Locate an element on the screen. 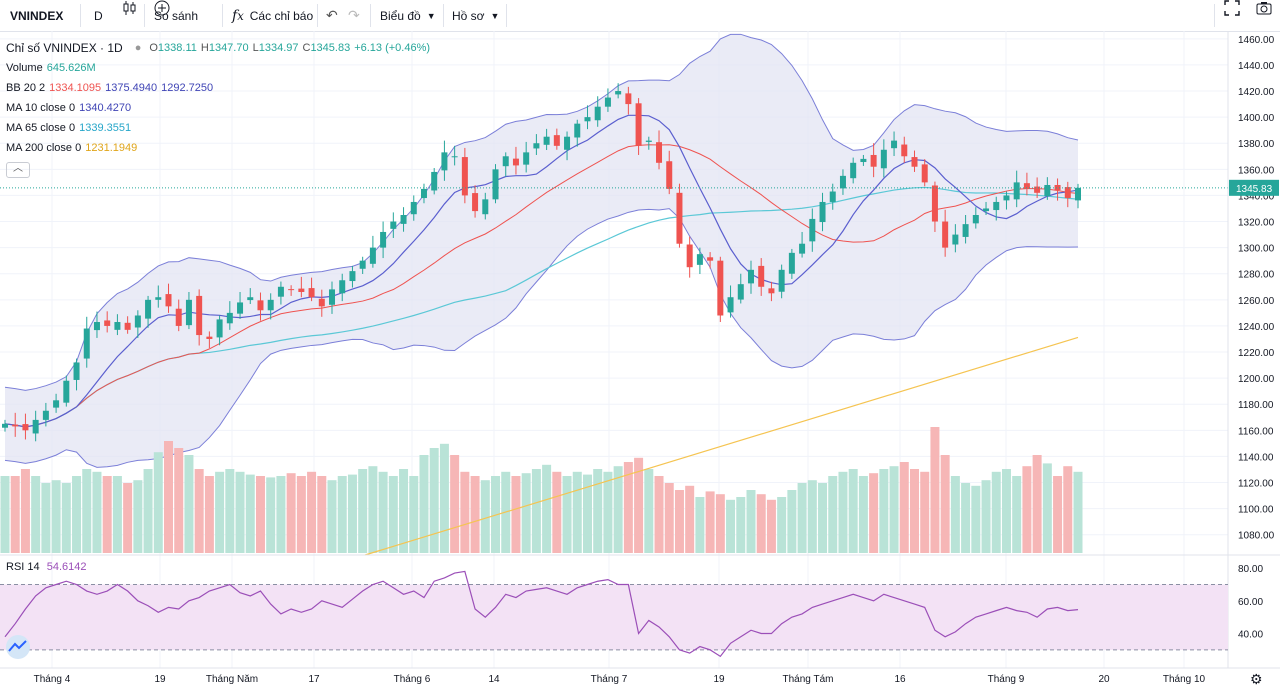 This screenshot has width=1280, height=690. price-tick-label: 1240.00 is located at coordinates (1256, 327).